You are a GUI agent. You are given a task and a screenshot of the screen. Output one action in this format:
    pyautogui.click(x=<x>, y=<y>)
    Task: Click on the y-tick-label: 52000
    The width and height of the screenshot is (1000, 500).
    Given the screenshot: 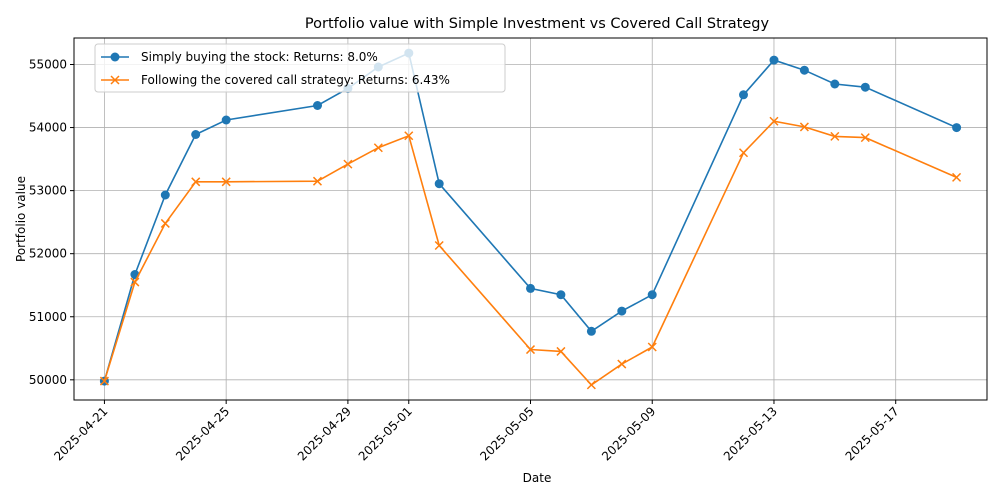 What is the action you would take?
    pyautogui.click(x=48, y=254)
    